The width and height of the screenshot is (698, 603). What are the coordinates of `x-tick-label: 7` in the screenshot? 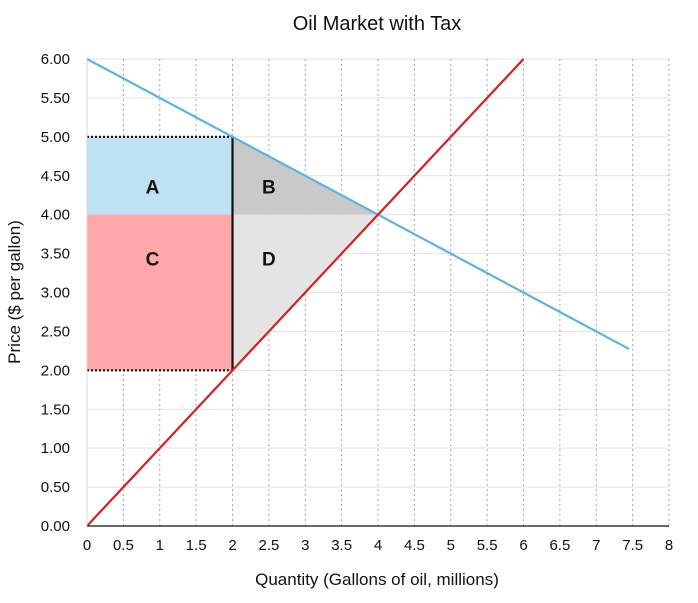 It's located at (596, 545).